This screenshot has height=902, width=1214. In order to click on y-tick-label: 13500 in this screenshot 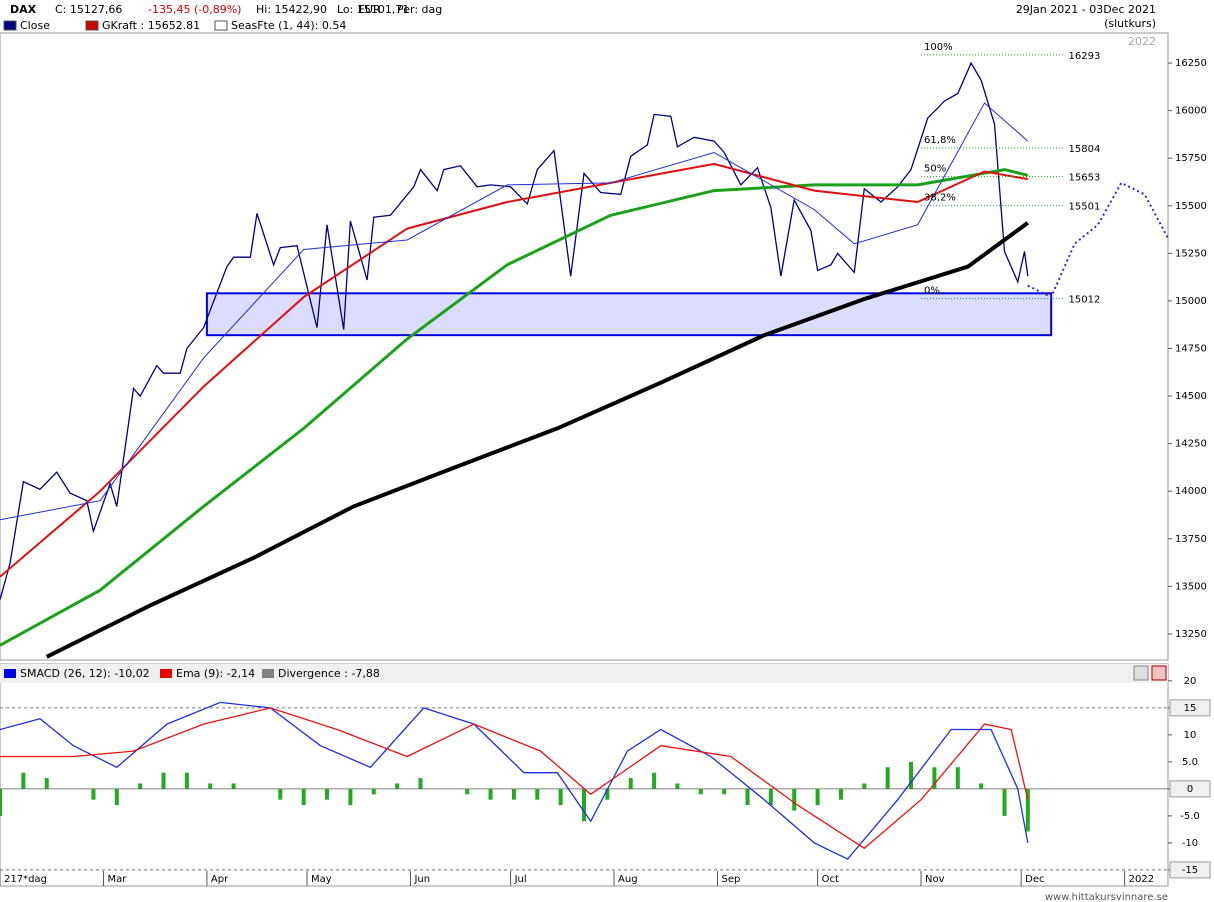, I will do `click(1191, 586)`.